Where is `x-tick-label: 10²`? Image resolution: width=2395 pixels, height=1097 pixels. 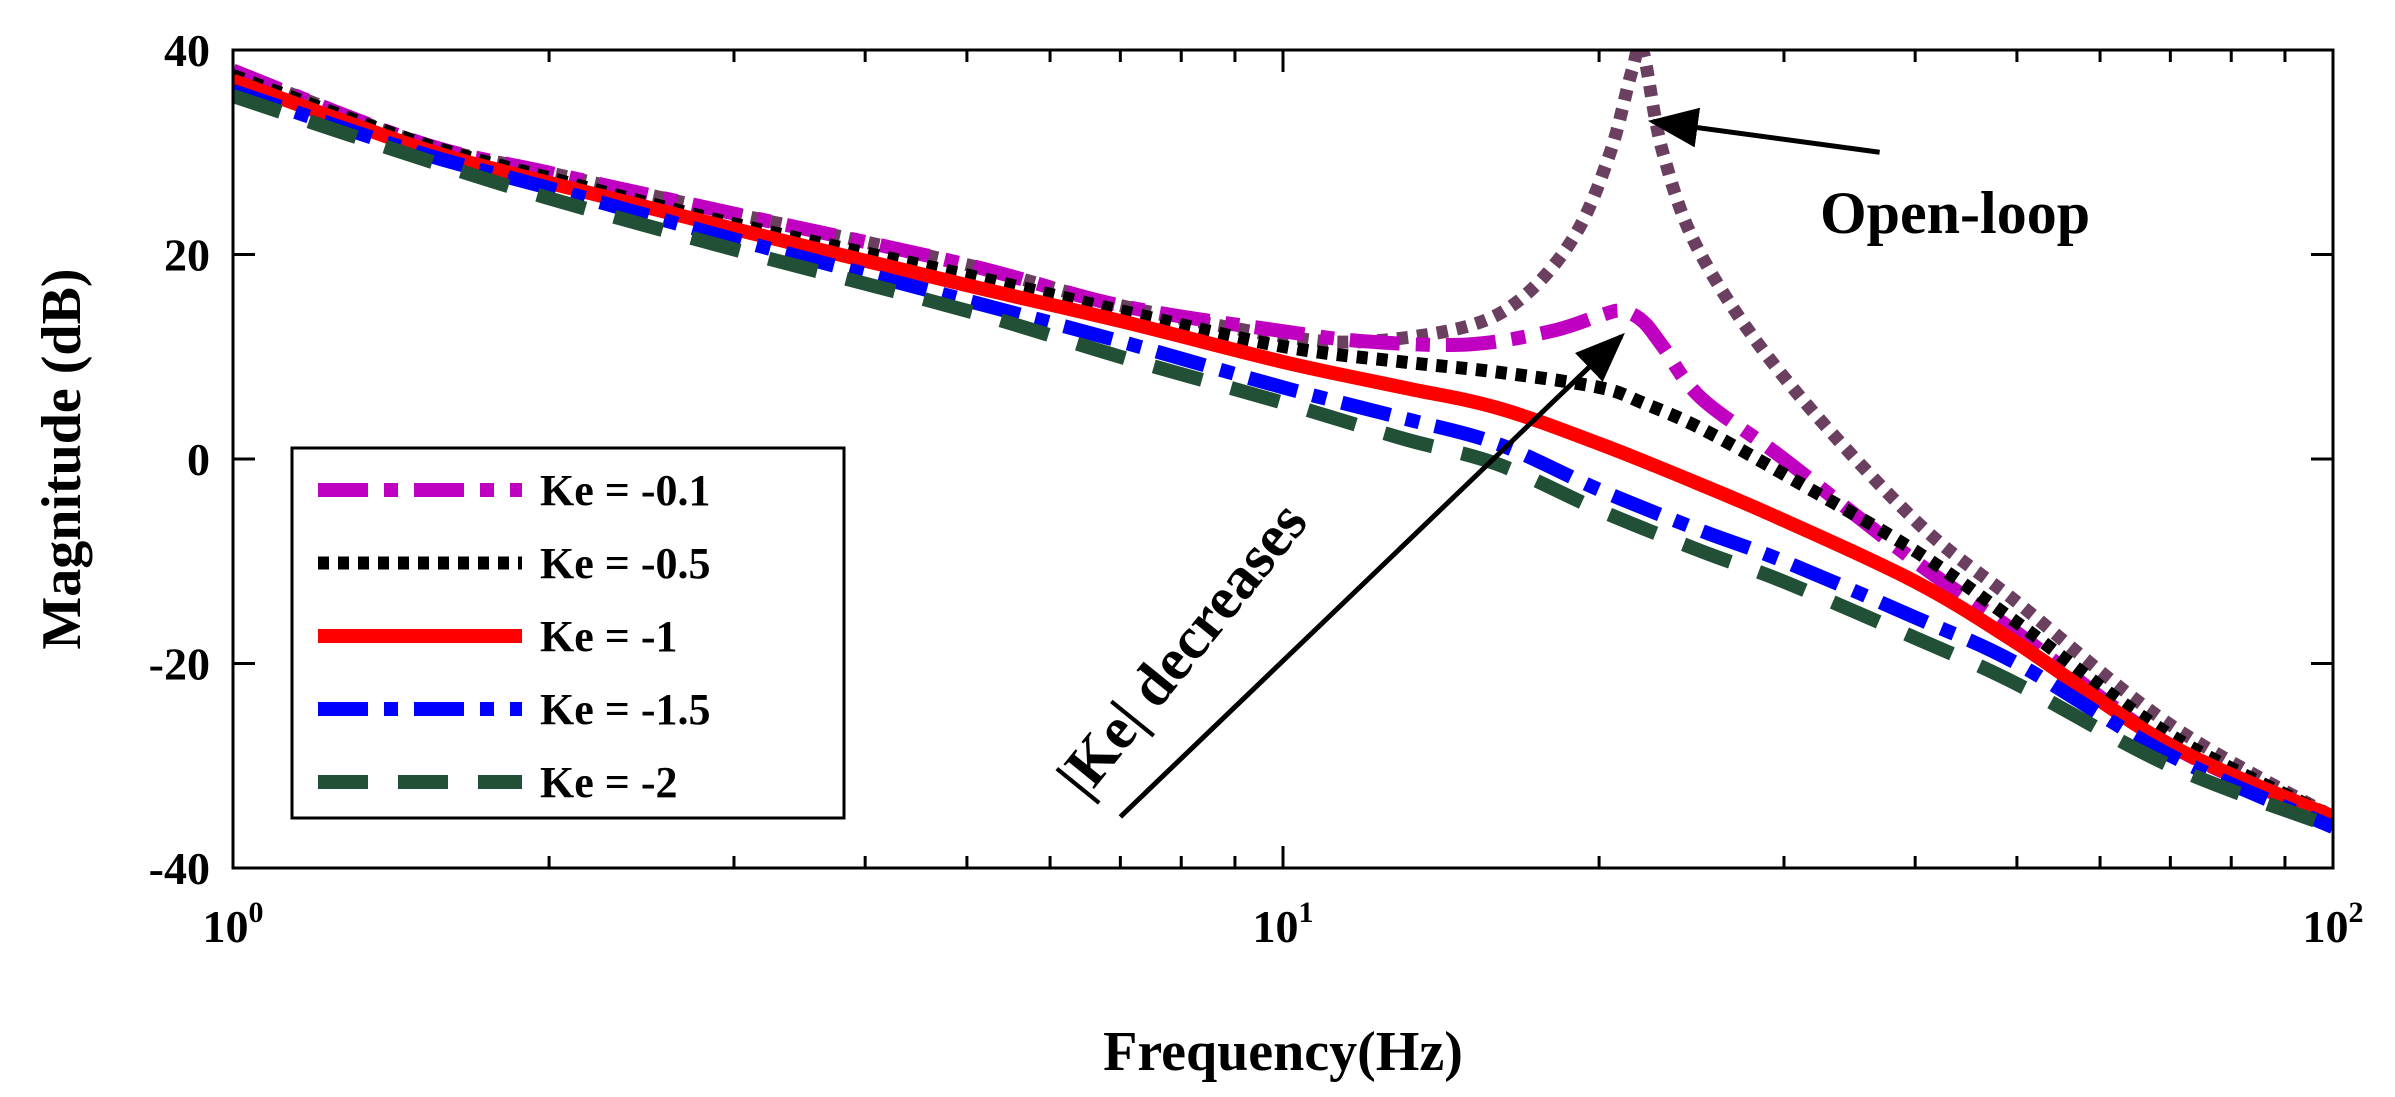
x-tick-label: 10² is located at coordinates (2333, 924).